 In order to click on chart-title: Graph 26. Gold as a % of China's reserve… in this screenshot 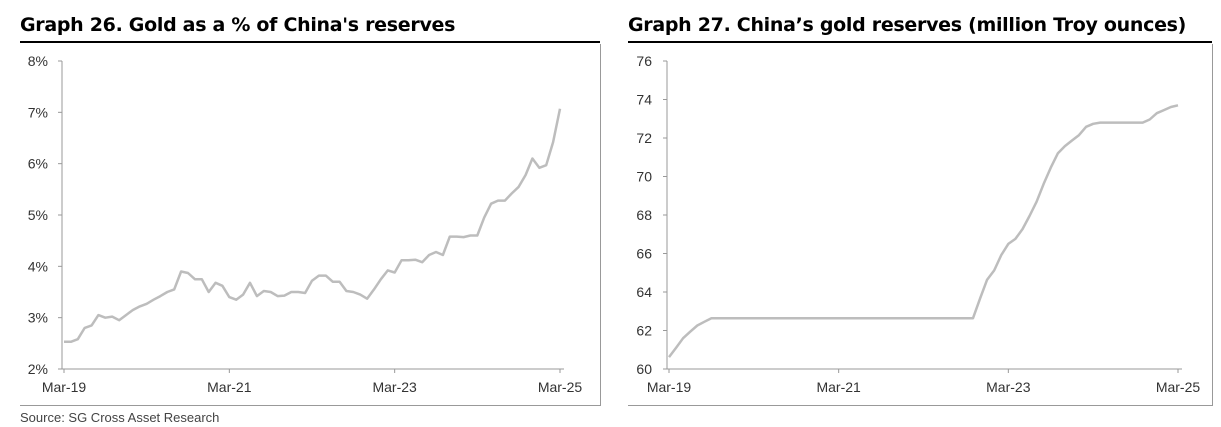, I will do `click(238, 25)`.